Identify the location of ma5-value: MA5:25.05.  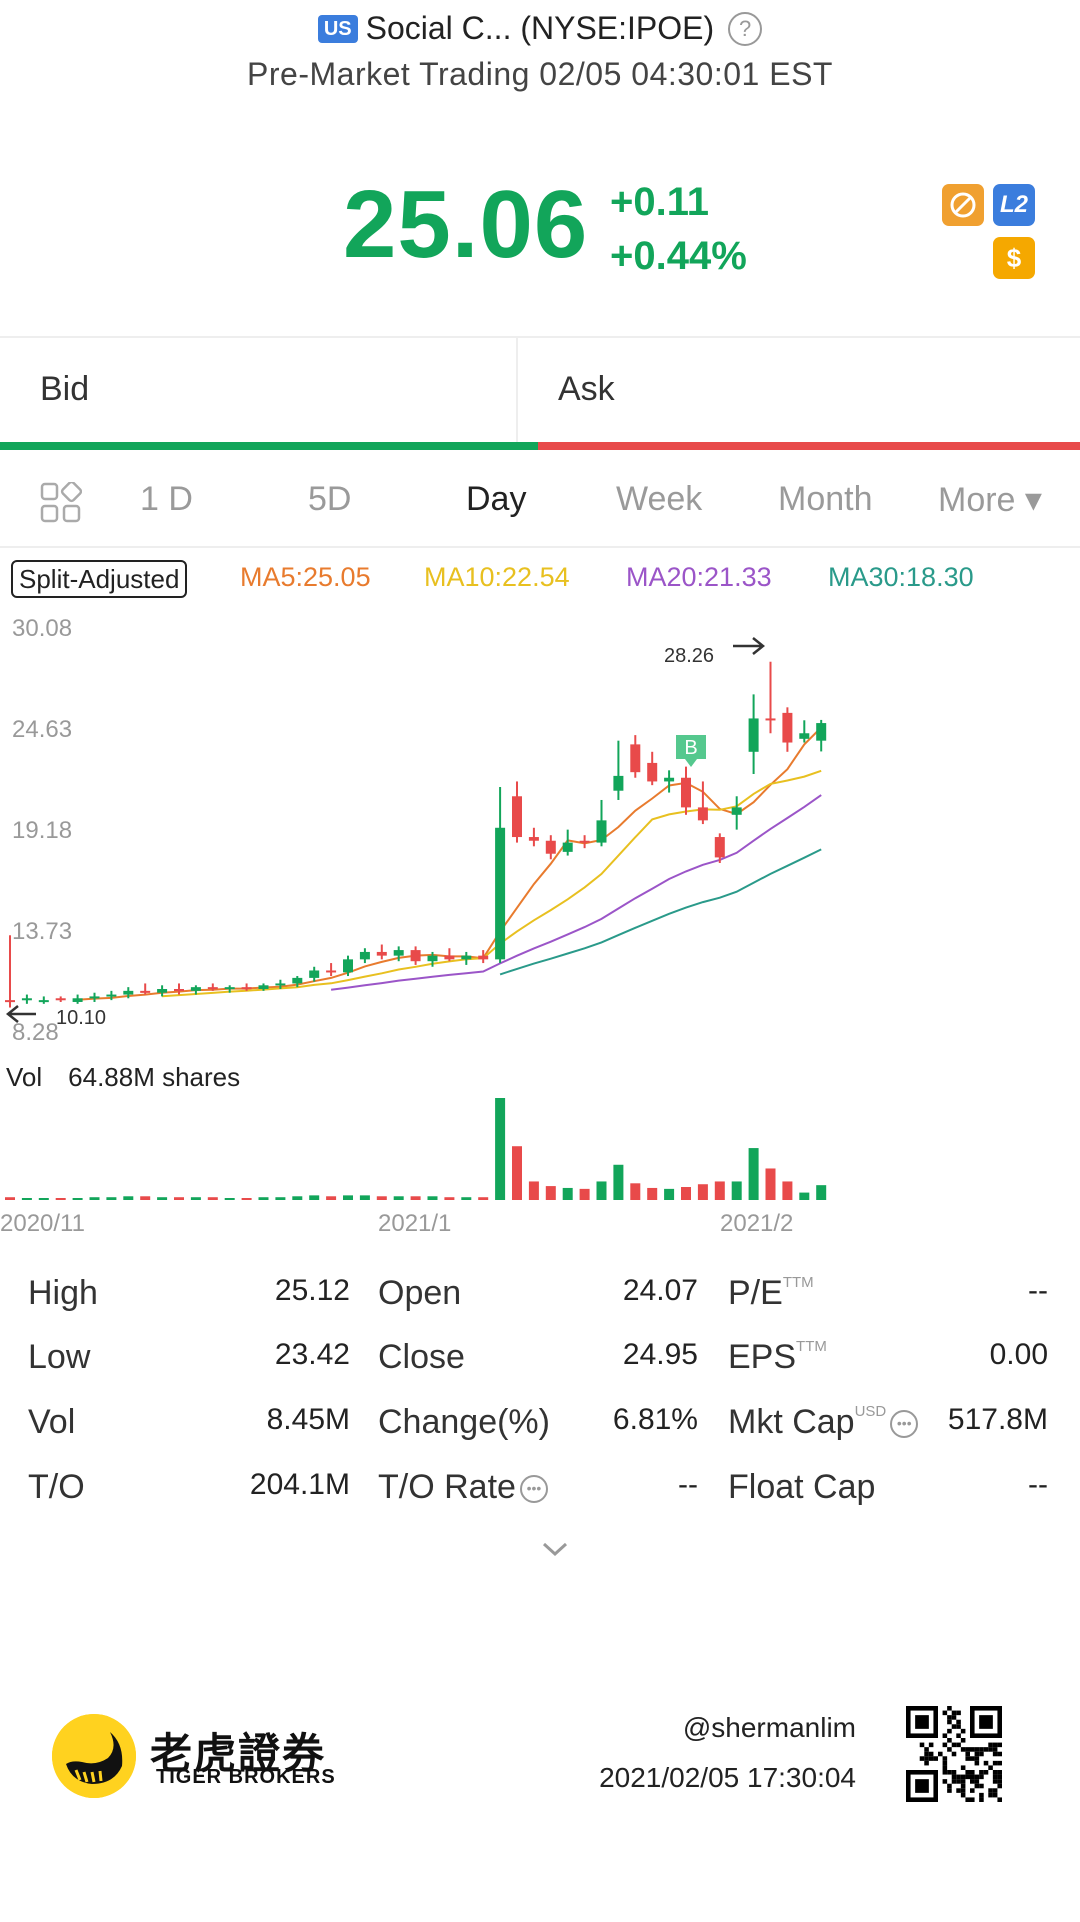
(305, 577).